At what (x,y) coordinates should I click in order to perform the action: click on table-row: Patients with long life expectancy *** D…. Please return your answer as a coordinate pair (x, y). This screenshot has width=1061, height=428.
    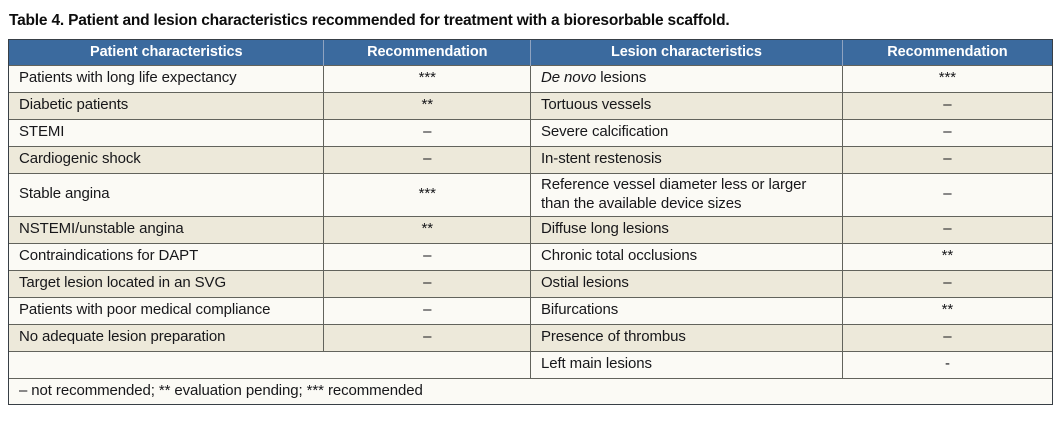
    Looking at the image, I should click on (530, 78).